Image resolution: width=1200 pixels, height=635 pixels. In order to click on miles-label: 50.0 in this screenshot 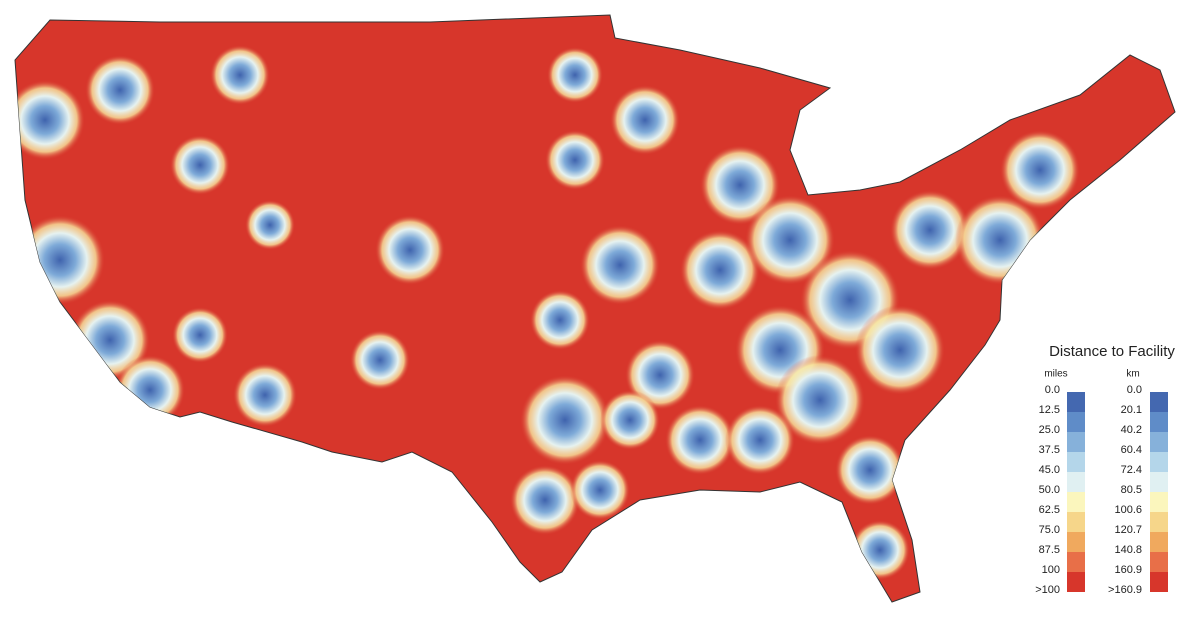, I will do `click(1049, 490)`.